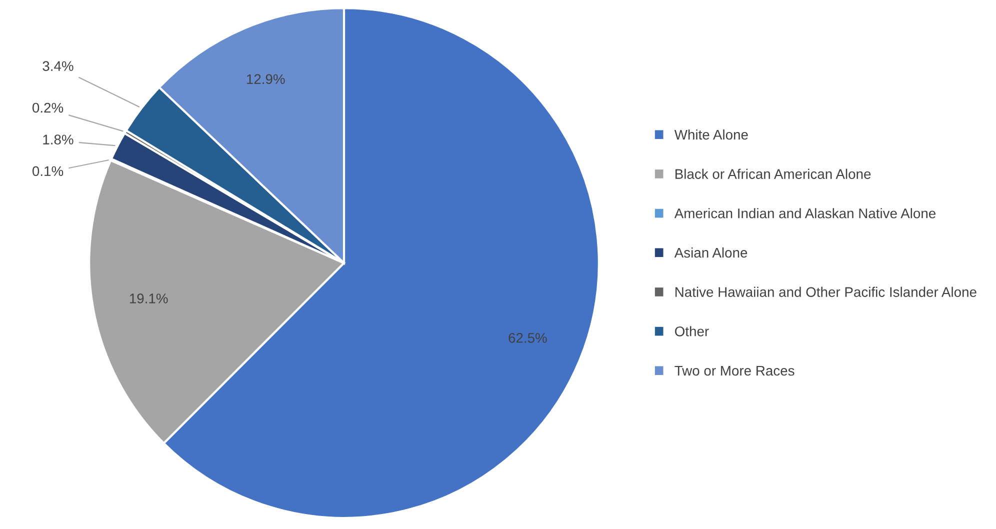  Describe the element at coordinates (773, 173) in the screenshot. I see `legend-label: Black or African American Alone` at that location.